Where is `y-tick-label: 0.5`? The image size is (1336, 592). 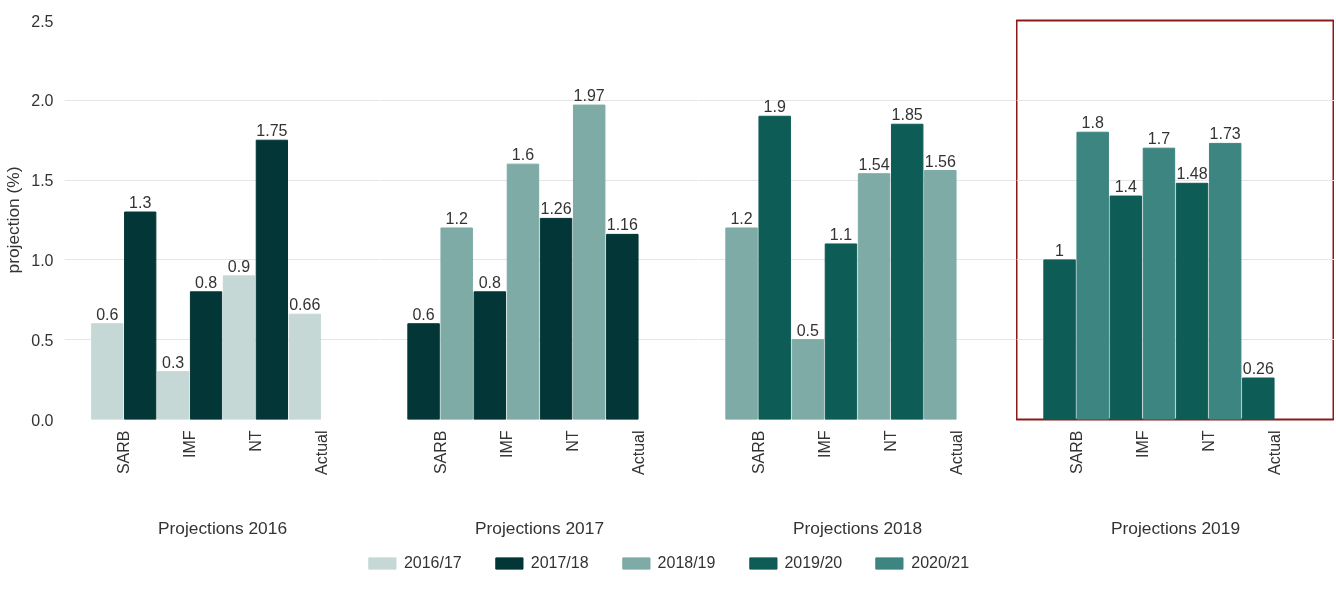
y-tick-label: 0.5 is located at coordinates (42, 340).